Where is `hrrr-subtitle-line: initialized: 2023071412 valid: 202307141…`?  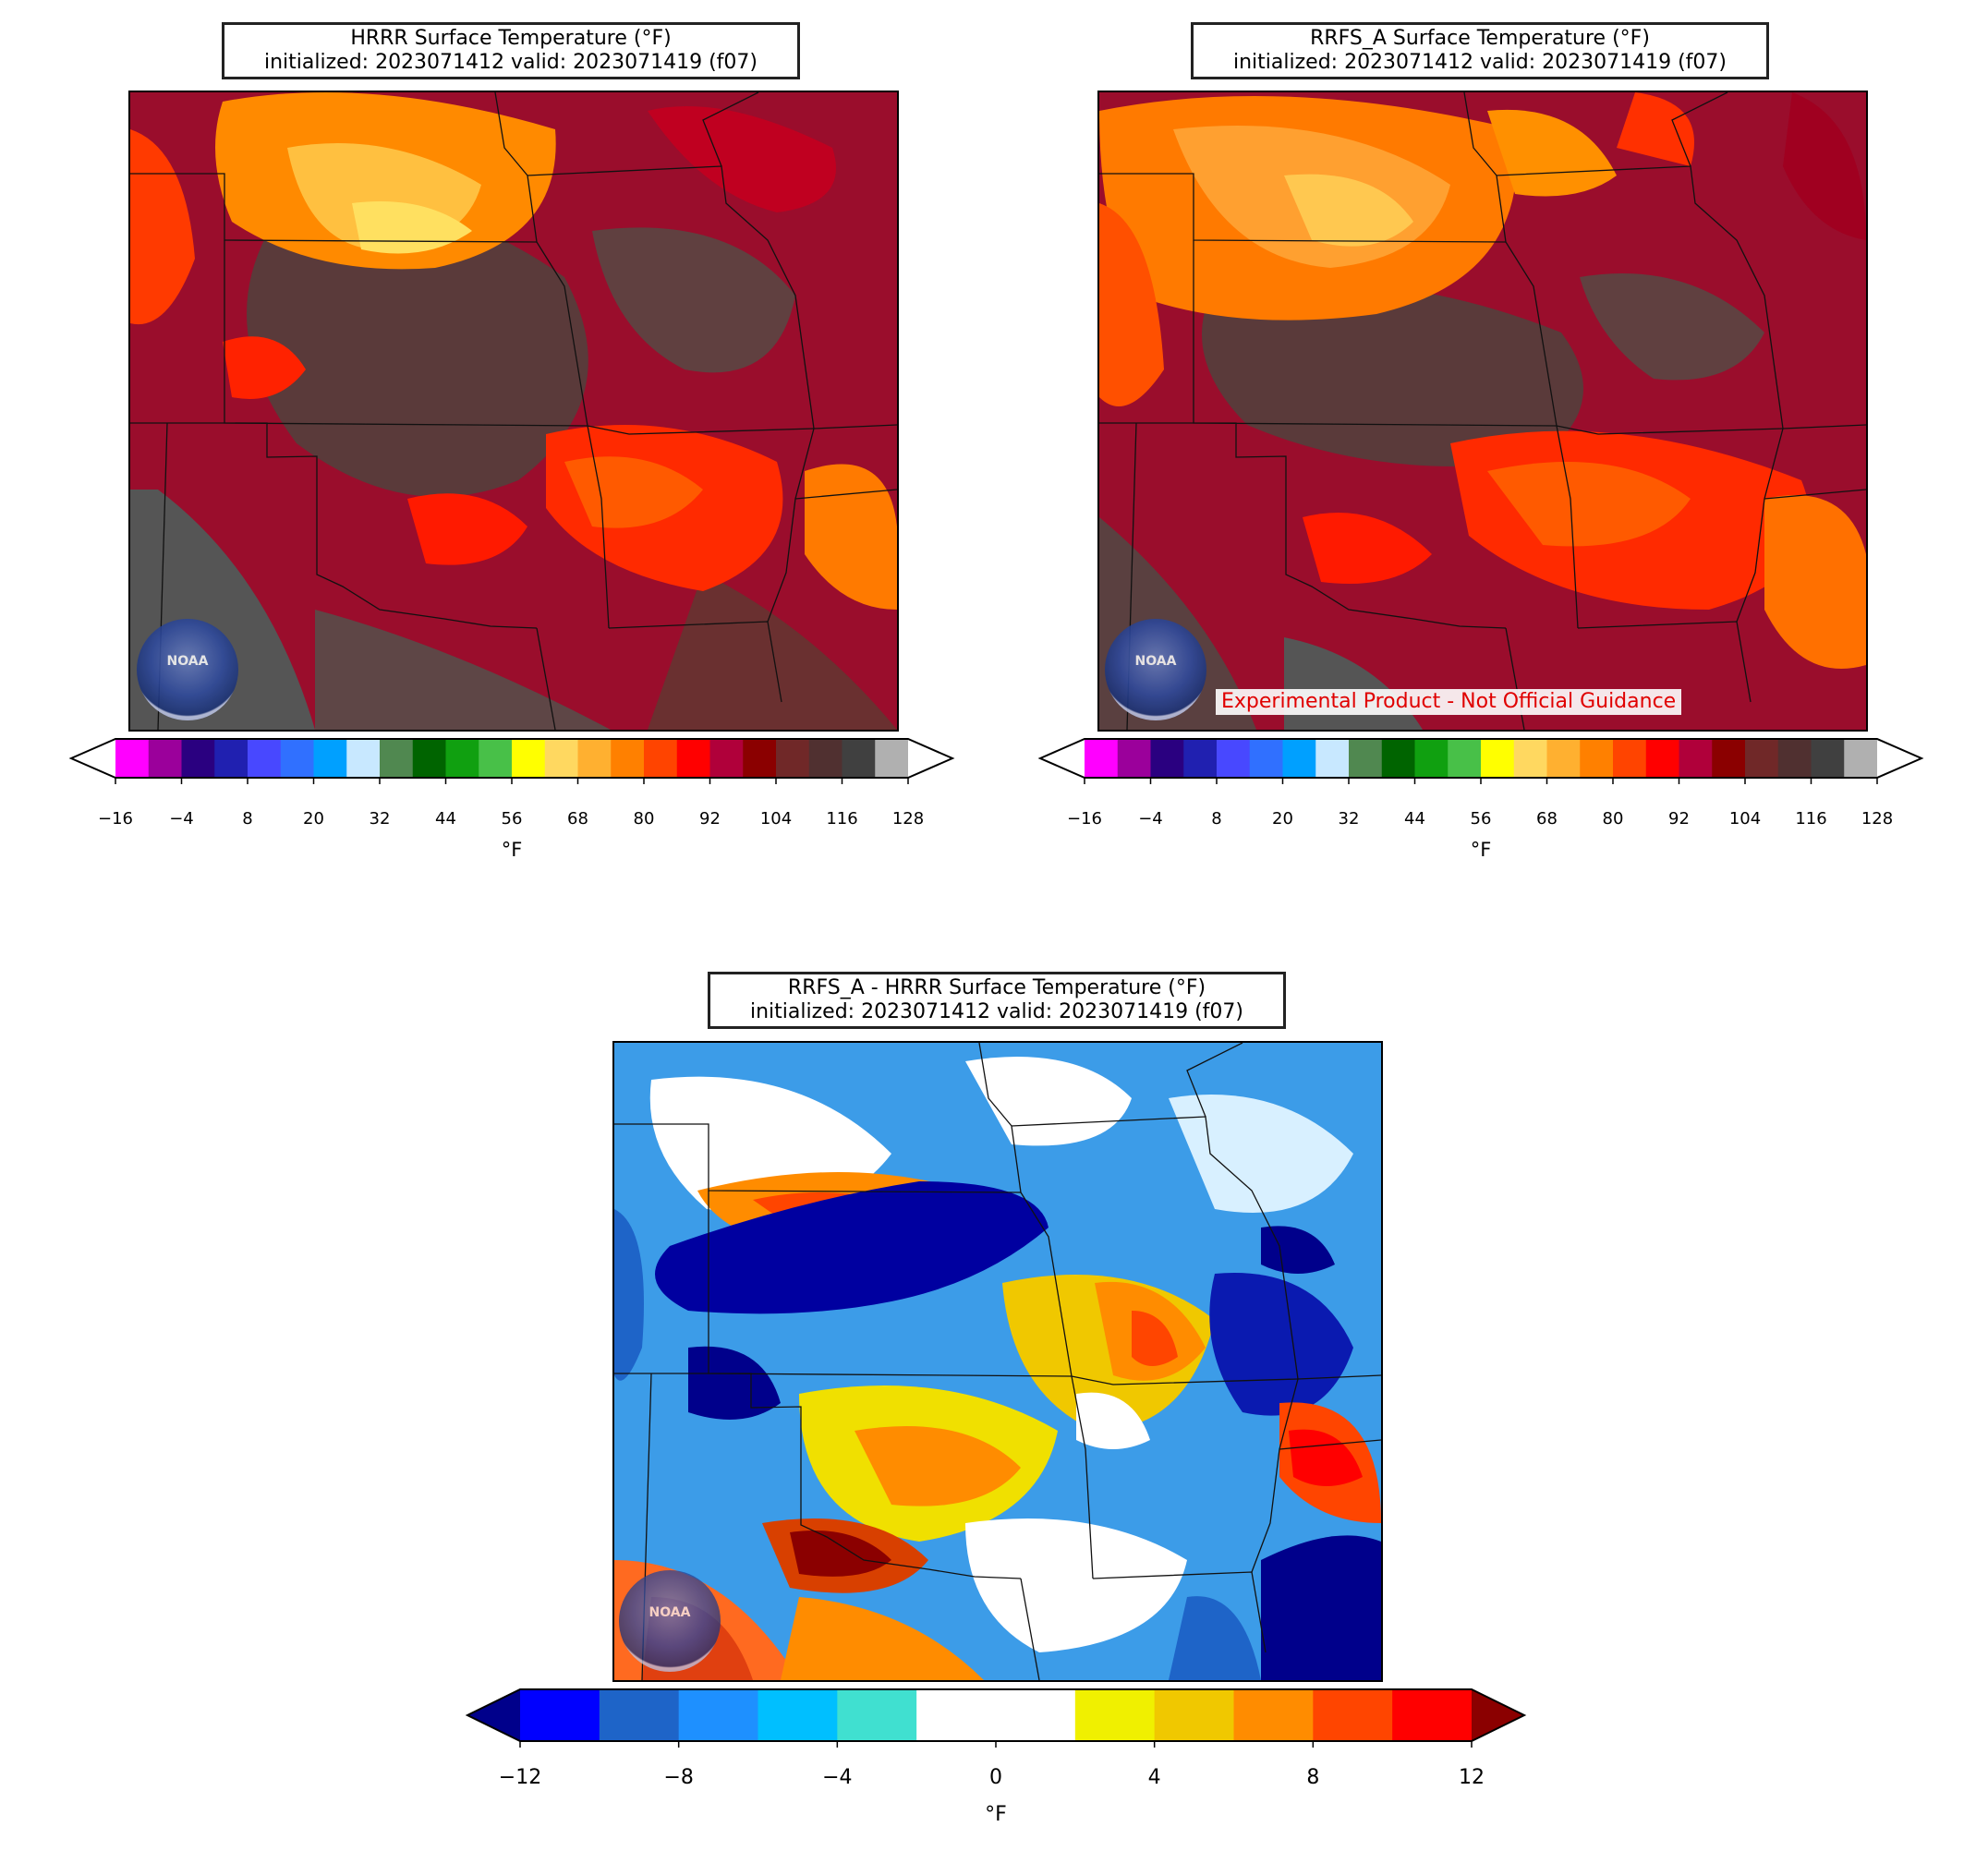 hrrr-subtitle-line: initialized: 2023071412 valid: 202307141… is located at coordinates (511, 63).